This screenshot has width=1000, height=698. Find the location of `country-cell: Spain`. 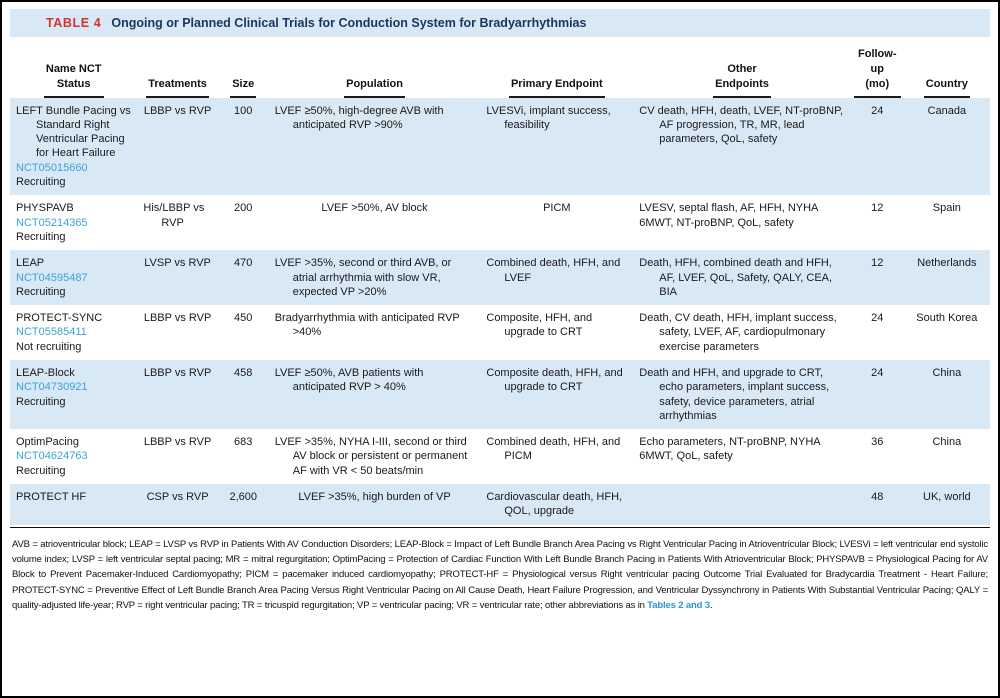

country-cell: Spain is located at coordinates (946, 208).